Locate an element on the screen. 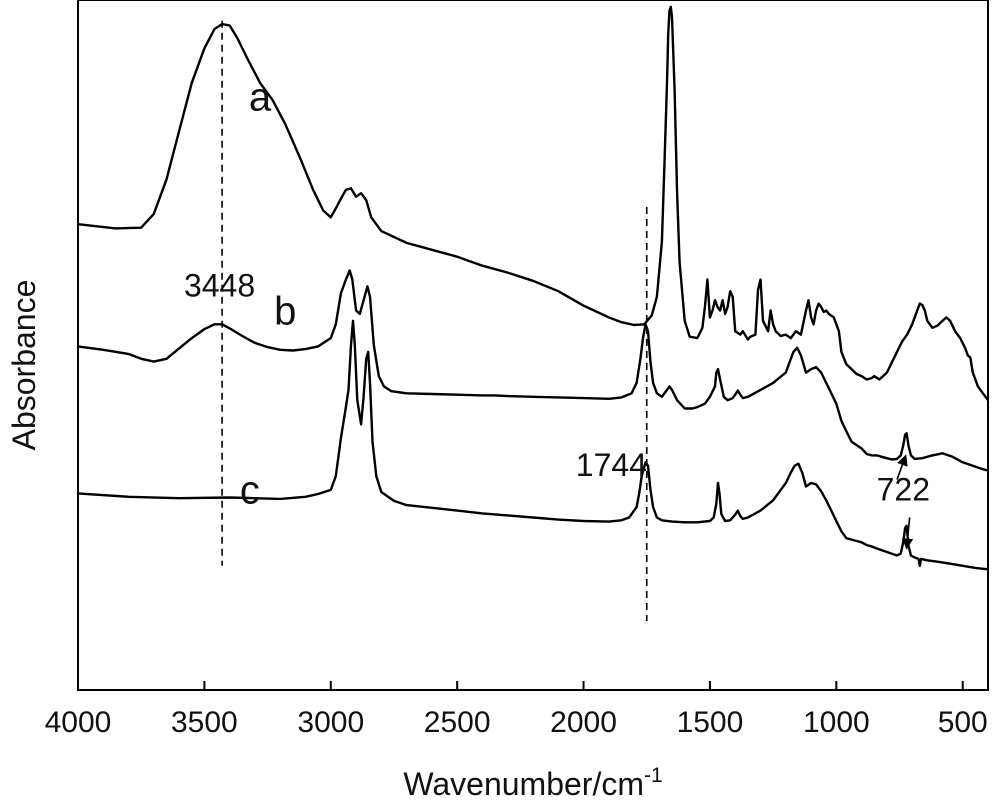  annotation-722: 722 is located at coordinates (903, 489).